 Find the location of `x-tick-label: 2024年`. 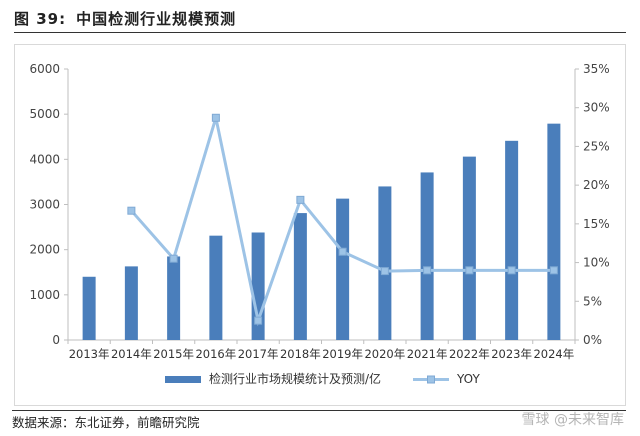

x-tick-label: 2024年 is located at coordinates (553, 354).